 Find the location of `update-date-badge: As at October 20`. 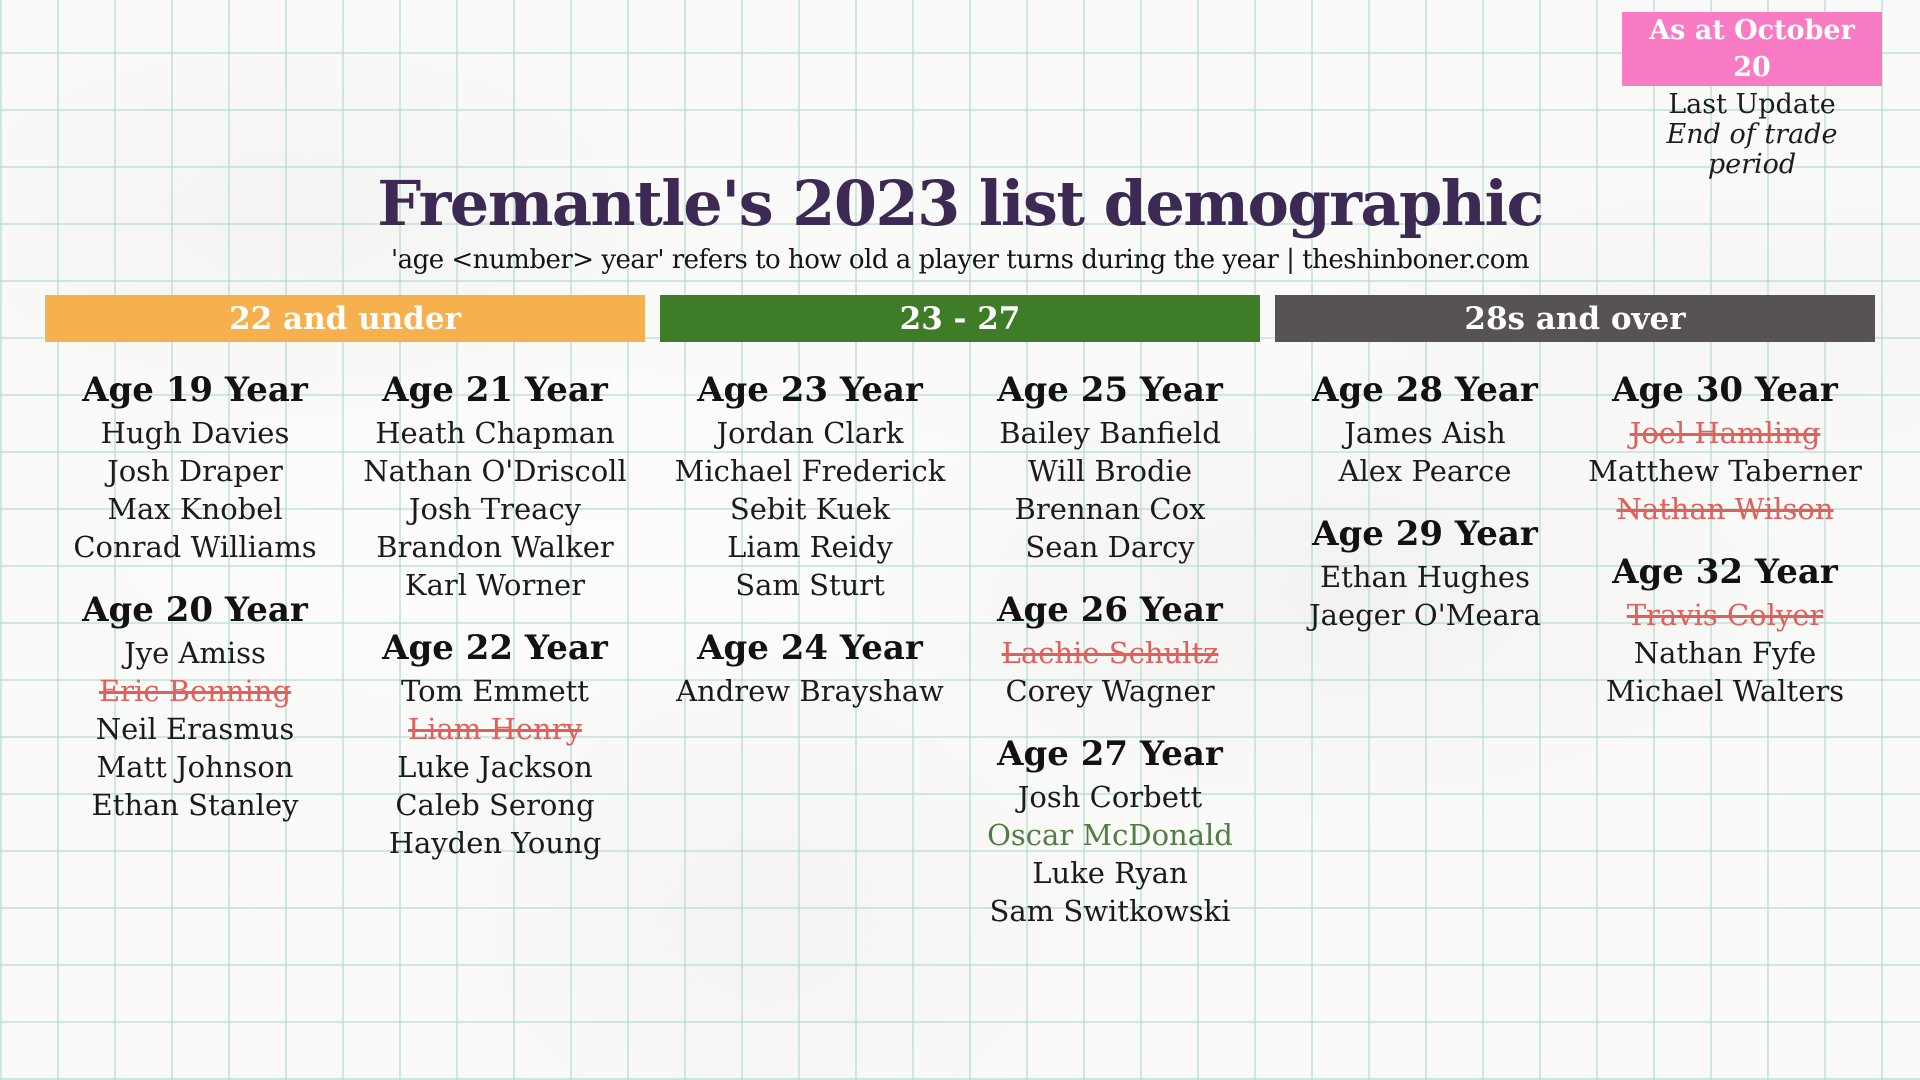

update-date-badge: As at October 20 is located at coordinates (1752, 49).